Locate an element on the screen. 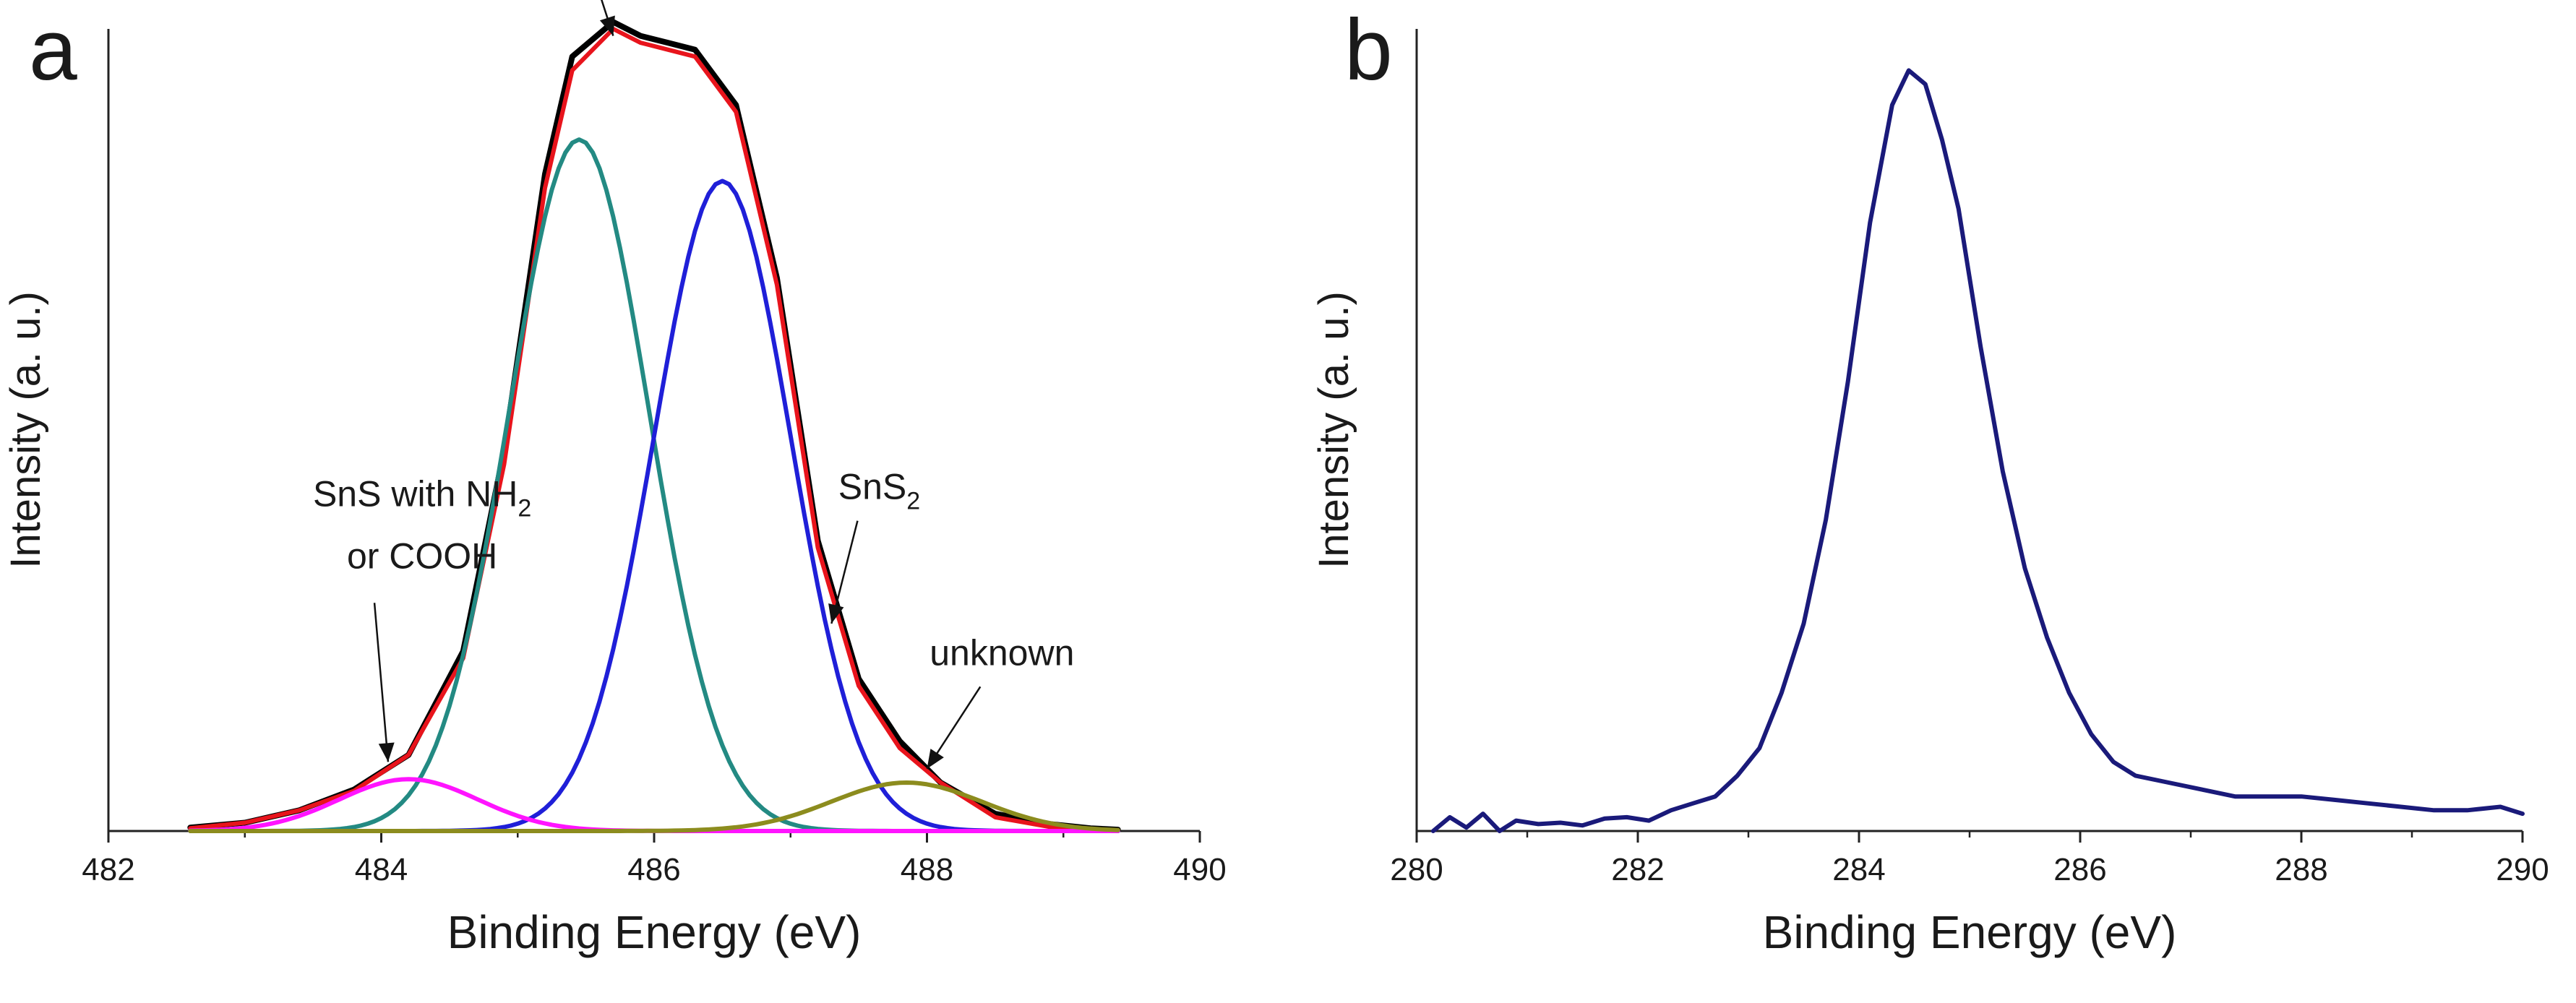  x-tick-label: 282 is located at coordinates (1637, 869).